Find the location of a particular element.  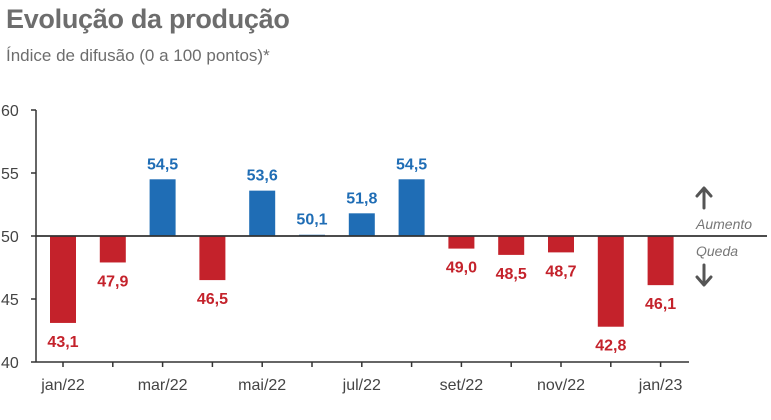

x-tick-label: set/22 is located at coordinates (462, 385).